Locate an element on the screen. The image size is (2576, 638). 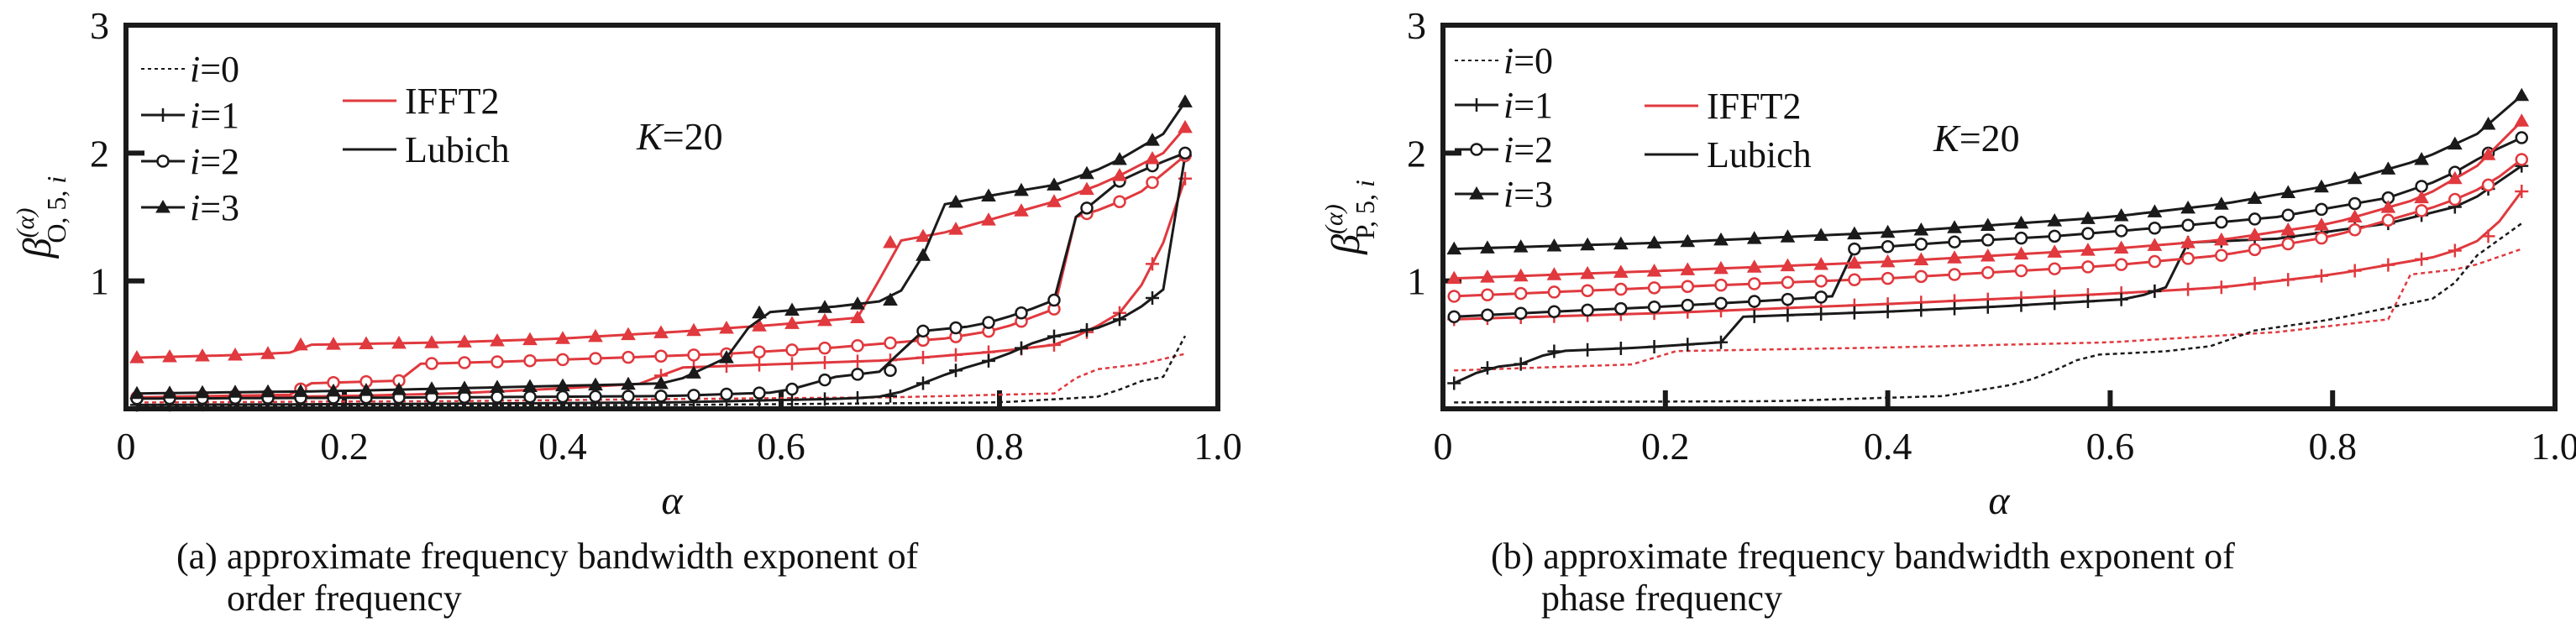
x-tick-label-b-2: 0.4 is located at coordinates (1888, 446).